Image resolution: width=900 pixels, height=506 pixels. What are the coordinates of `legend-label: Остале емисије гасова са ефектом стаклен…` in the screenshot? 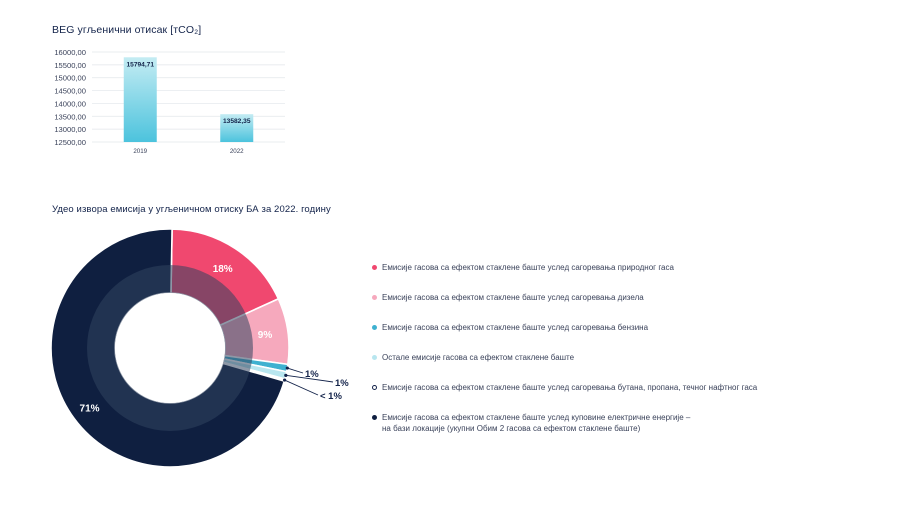 It's located at (478, 357).